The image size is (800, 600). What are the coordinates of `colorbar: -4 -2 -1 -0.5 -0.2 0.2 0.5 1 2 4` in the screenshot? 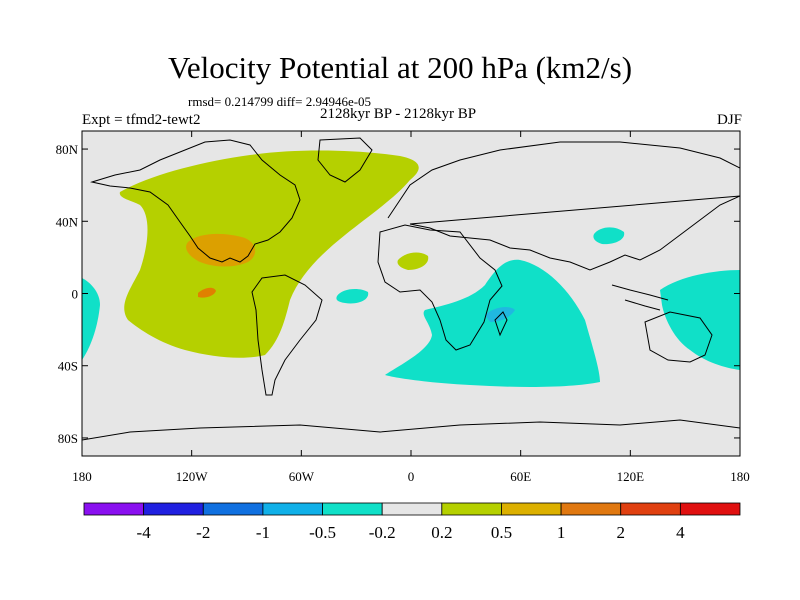 It's located at (412, 522).